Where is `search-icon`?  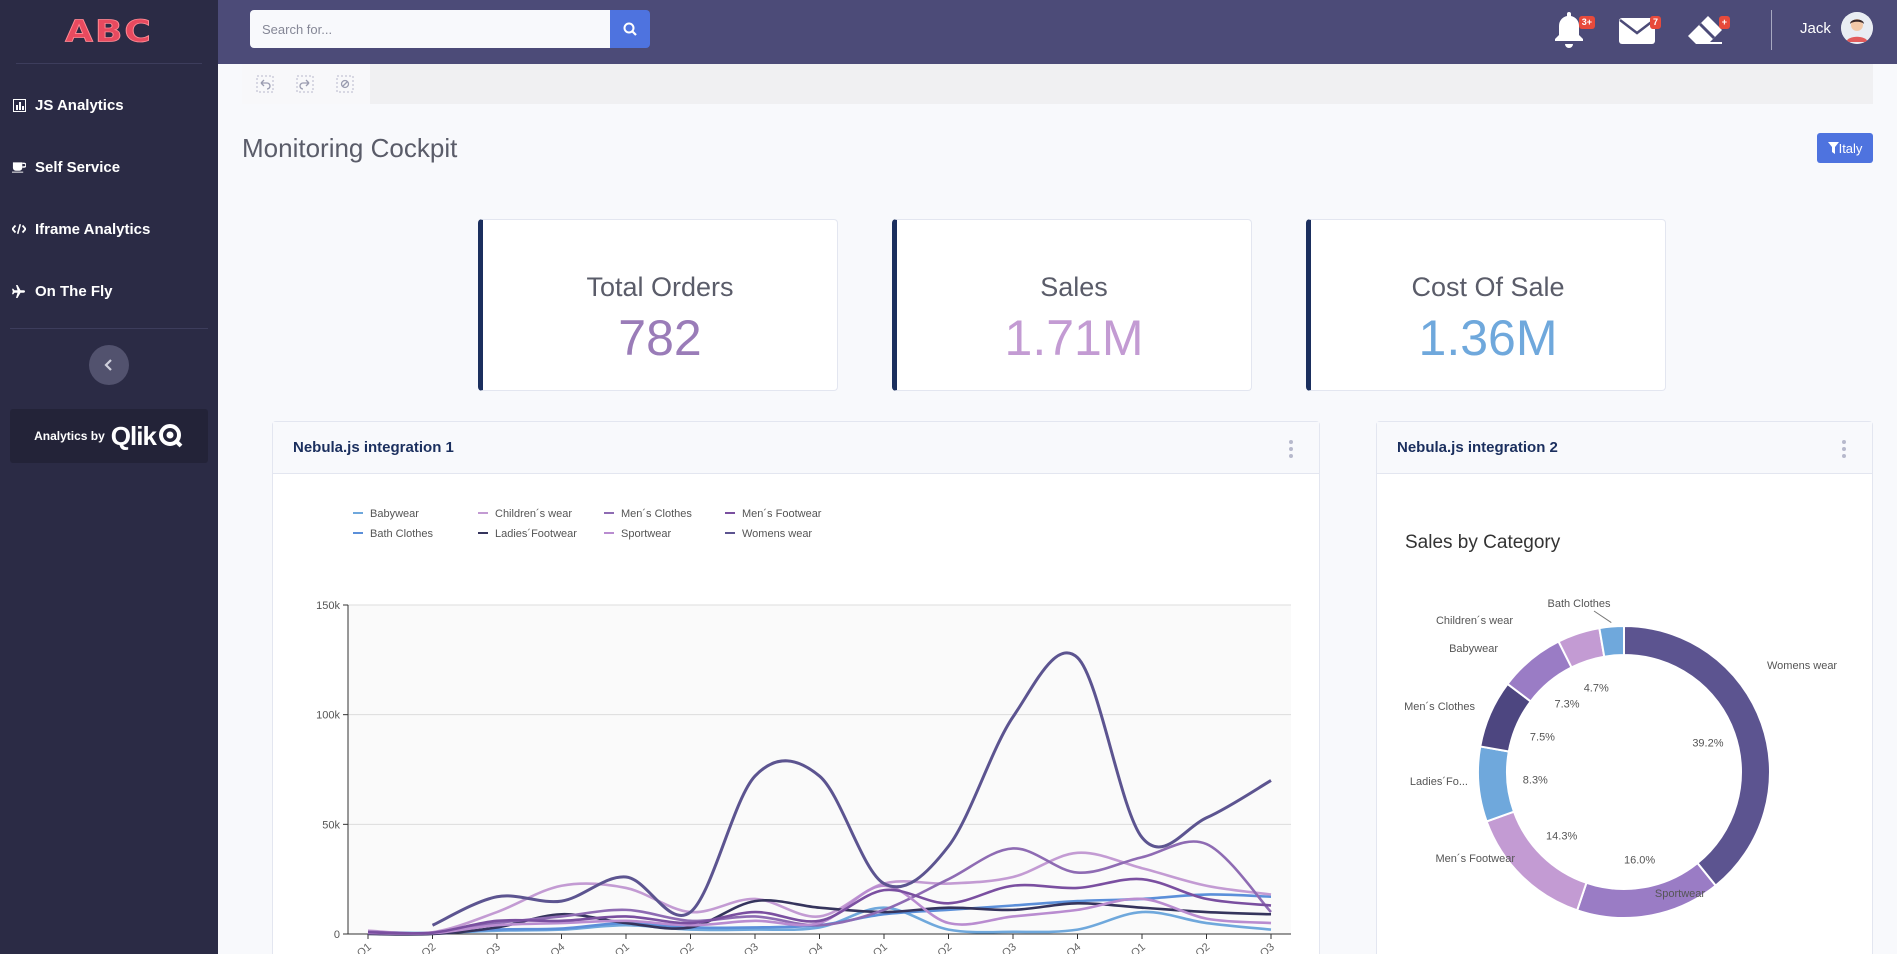 search-icon is located at coordinates (630, 29).